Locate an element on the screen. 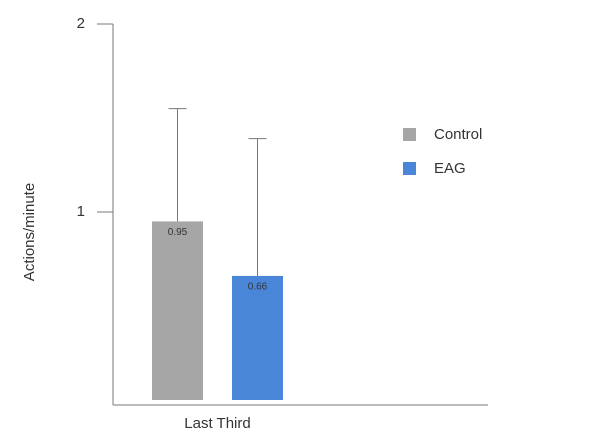 This screenshot has width=590, height=446. x-tick-label: Last Third is located at coordinates (217, 423).